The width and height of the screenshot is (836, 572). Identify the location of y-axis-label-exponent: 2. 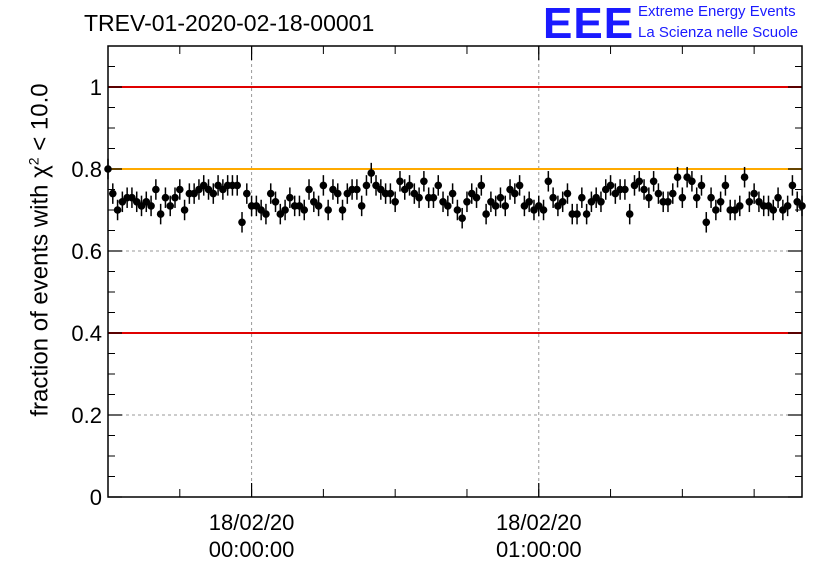
(33, 161).